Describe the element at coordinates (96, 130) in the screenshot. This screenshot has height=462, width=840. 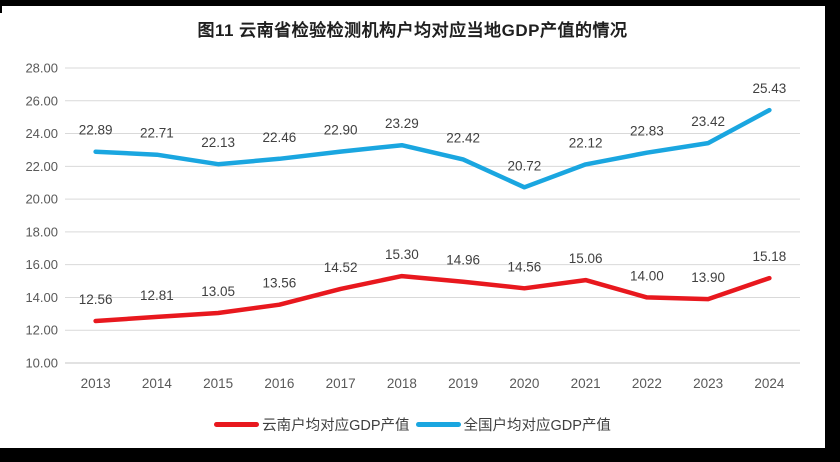
I see `svg-text: 22.89` at that location.